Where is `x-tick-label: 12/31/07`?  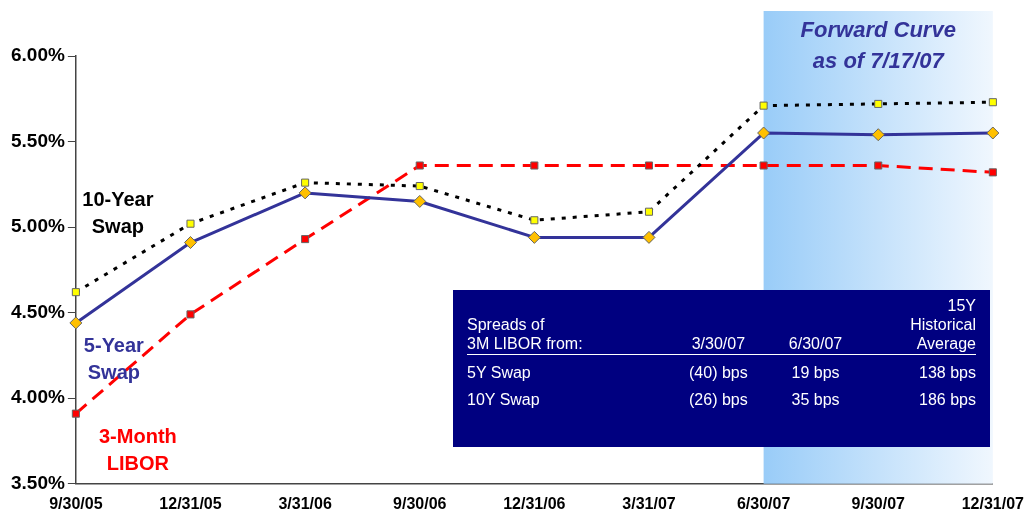
x-tick-label: 12/31/07 is located at coordinates (993, 503).